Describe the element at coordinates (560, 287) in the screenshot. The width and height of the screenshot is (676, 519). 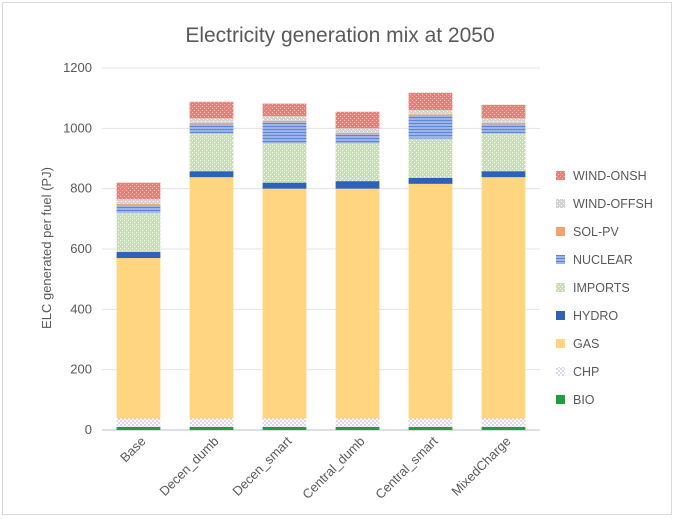
I see `legend-swatch-imports` at that location.